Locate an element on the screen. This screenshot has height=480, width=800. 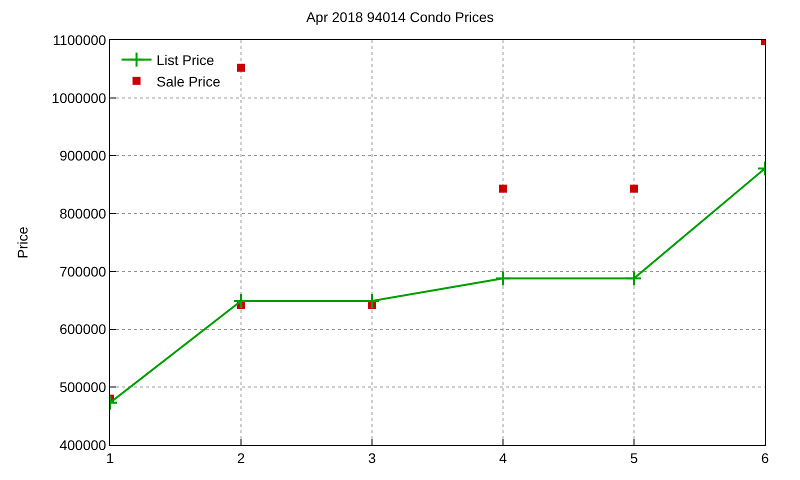
y-tick-label: 500000 is located at coordinates (82, 387).